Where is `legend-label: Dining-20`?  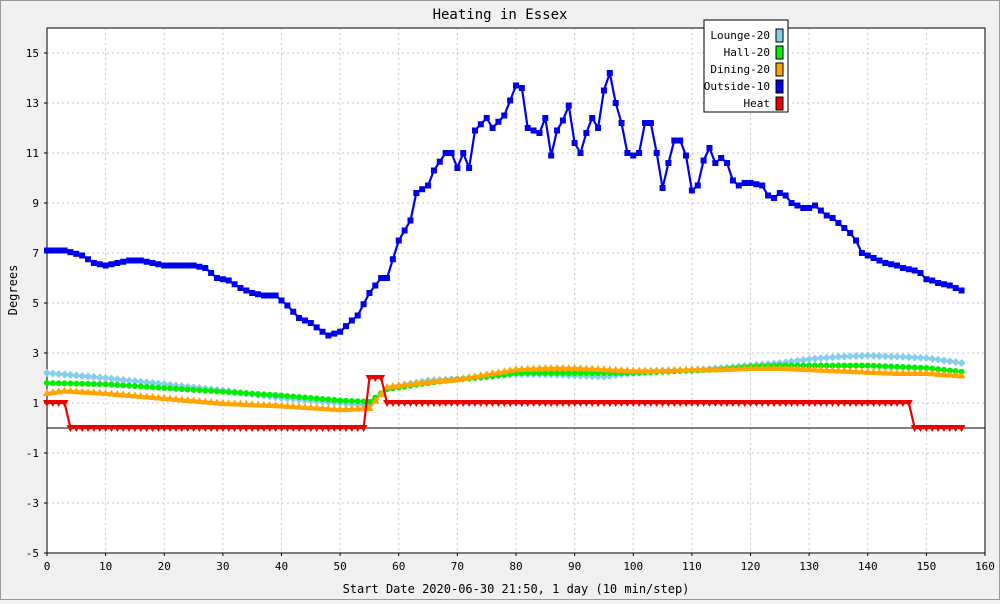
legend-label: Dining-20 is located at coordinates (740, 69).